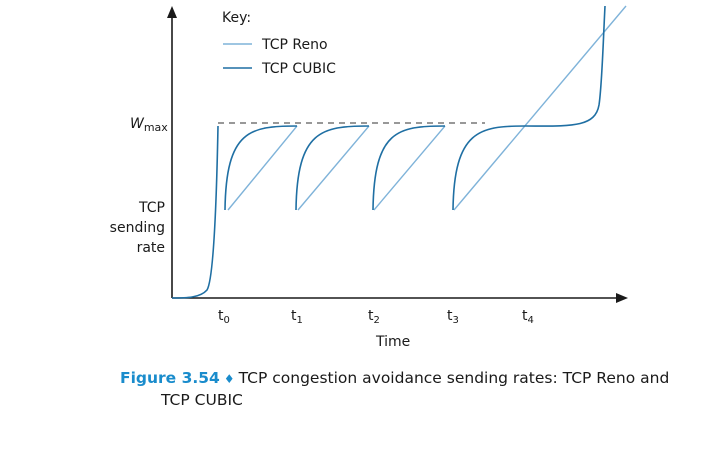 The image size is (707, 453). What do you see at coordinates (374, 317) in the screenshot?
I see `tick-label-t2: t2` at bounding box center [374, 317].